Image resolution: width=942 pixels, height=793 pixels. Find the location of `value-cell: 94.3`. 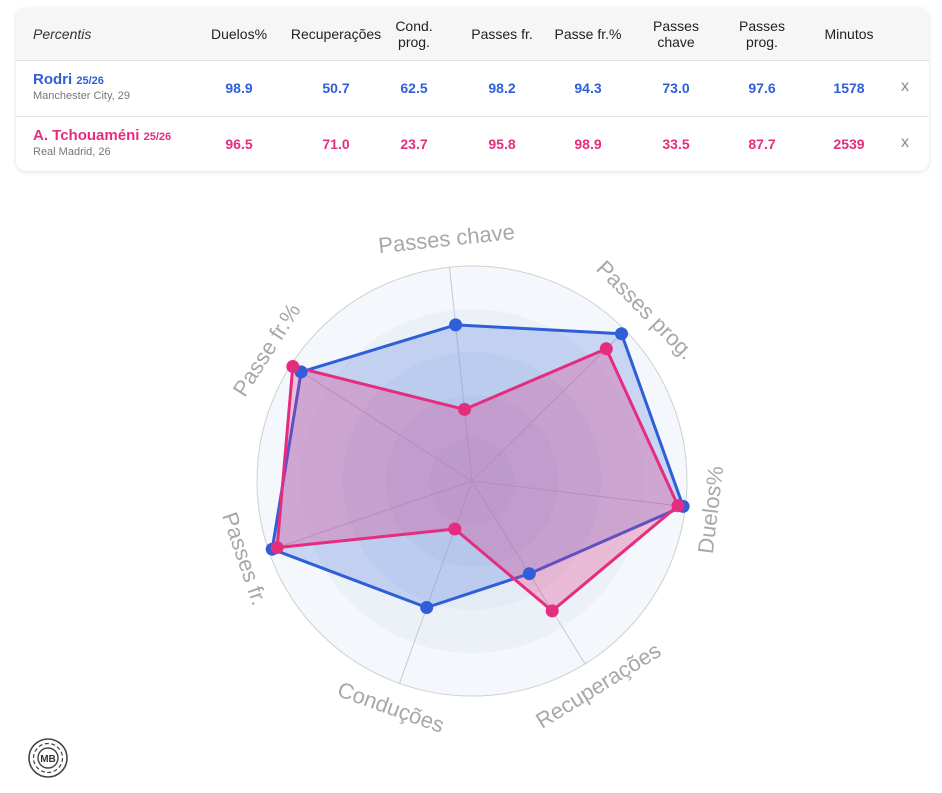

value-cell: 94.3 is located at coordinates (588, 88).